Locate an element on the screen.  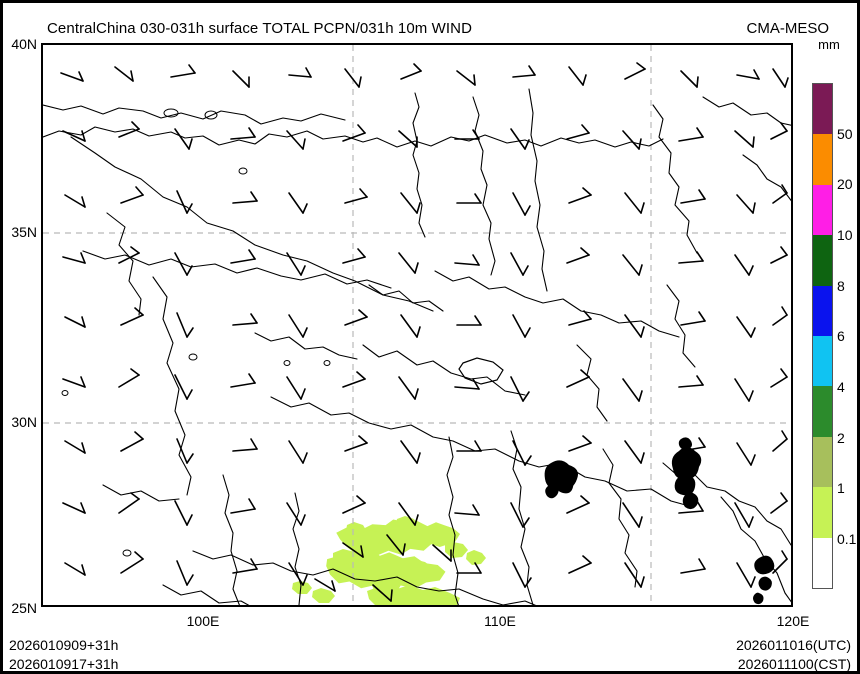
colorbar-tick-4: 4 is located at coordinates (841, 387).